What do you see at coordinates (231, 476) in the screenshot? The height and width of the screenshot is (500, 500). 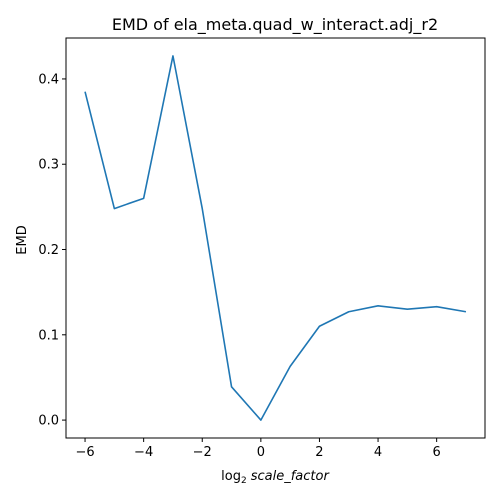 I see `x-axis-label-log: log` at bounding box center [231, 476].